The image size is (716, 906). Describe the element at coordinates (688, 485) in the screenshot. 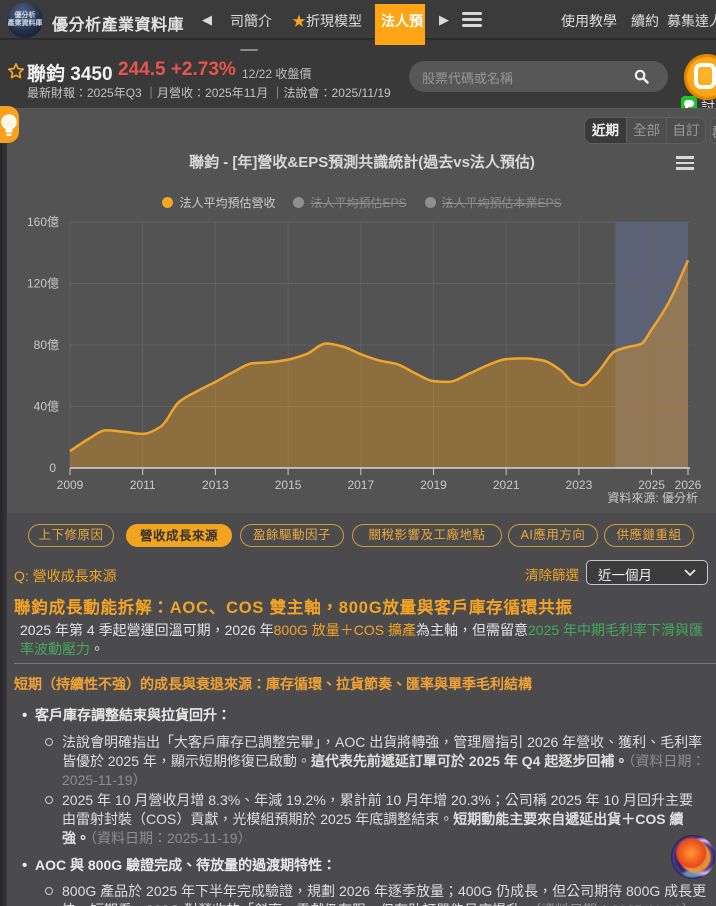

I see `svg-text: 2026` at that location.